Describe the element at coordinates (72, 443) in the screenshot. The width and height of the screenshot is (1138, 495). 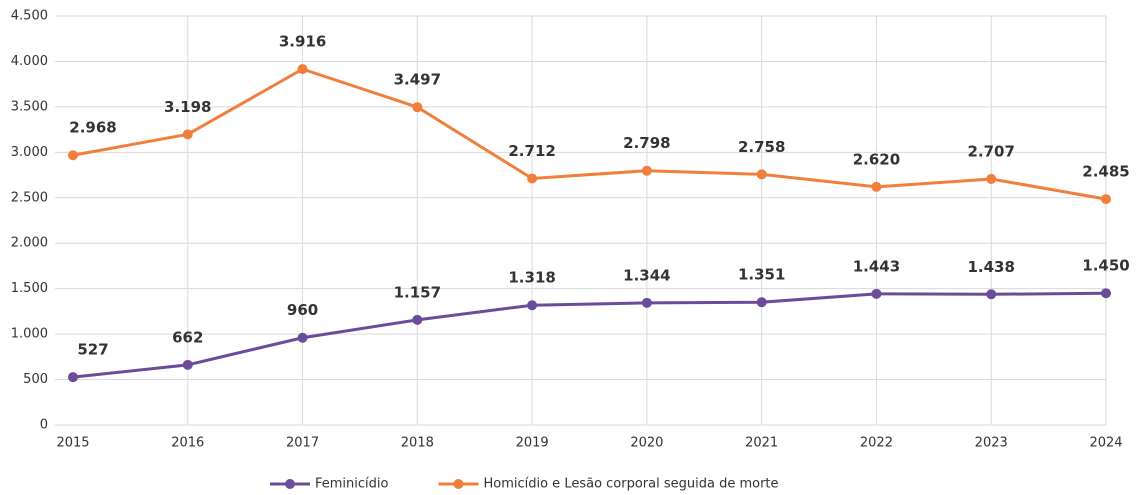
I see `x-tick-label: 2015` at that location.